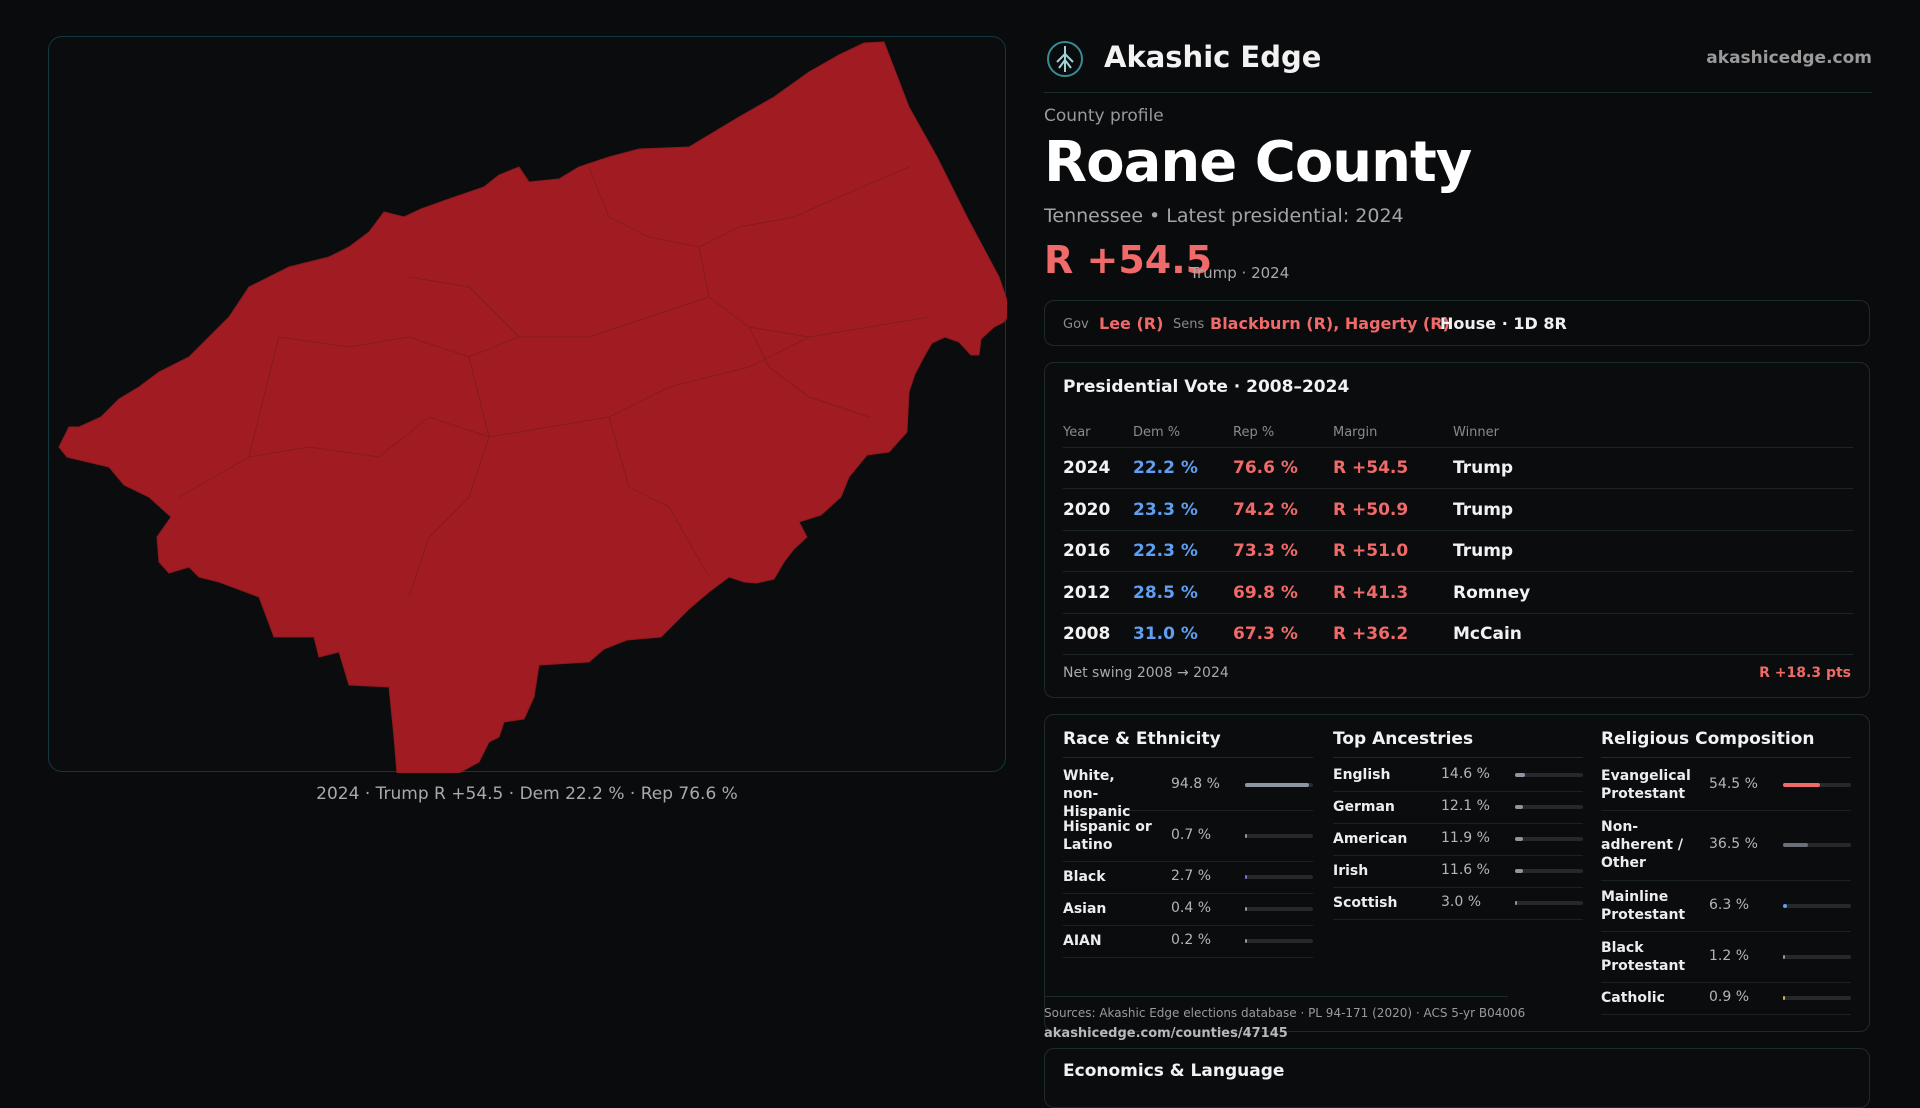  Describe the element at coordinates (1458, 64) in the screenshot. I see `brand-header: Akashic Edge akashicedge.com` at that location.